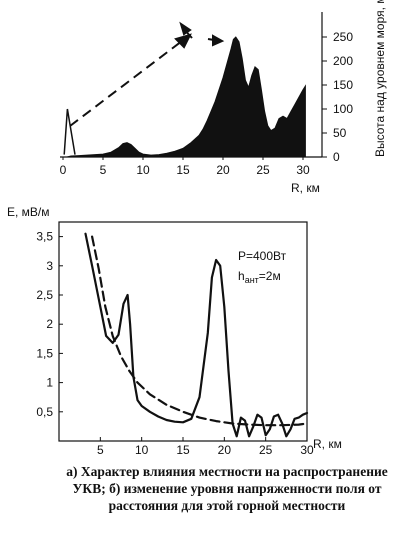  What do you see at coordinates (143, 170) in the screenshot?
I see `terrain-x-tick-label: 10` at bounding box center [143, 170].